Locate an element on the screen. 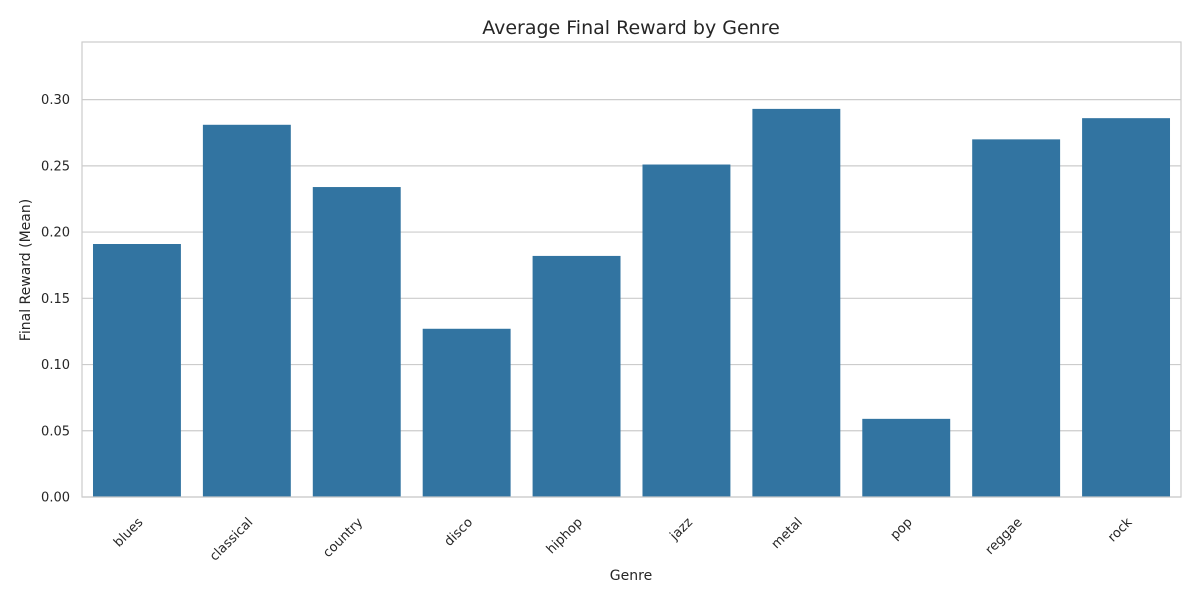  bar-metal is located at coordinates (796, 303).